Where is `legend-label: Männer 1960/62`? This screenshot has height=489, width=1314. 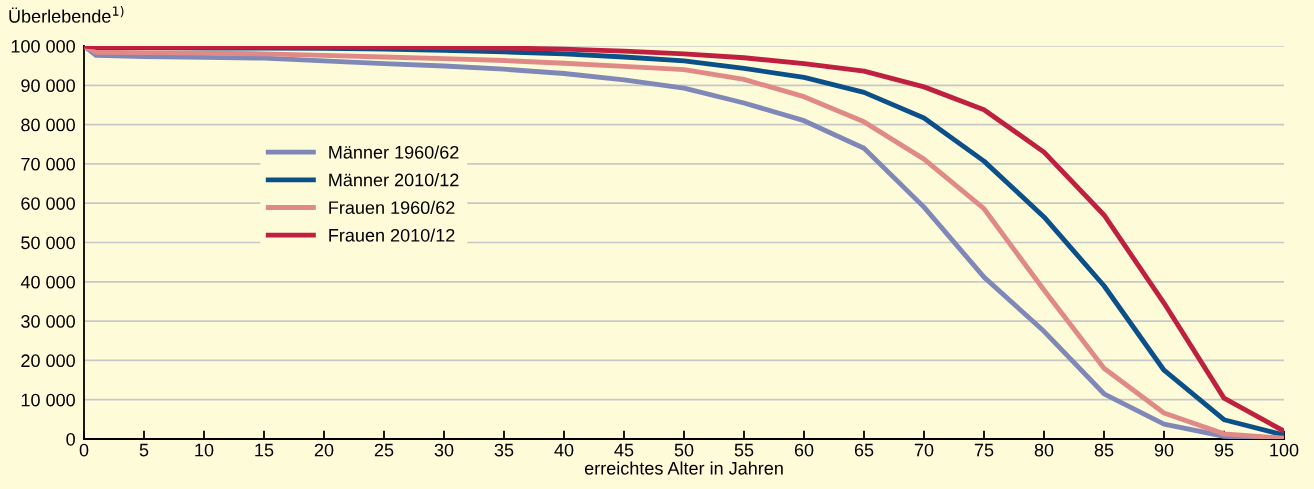
legend-label: Männer 1960/62 is located at coordinates (394, 152).